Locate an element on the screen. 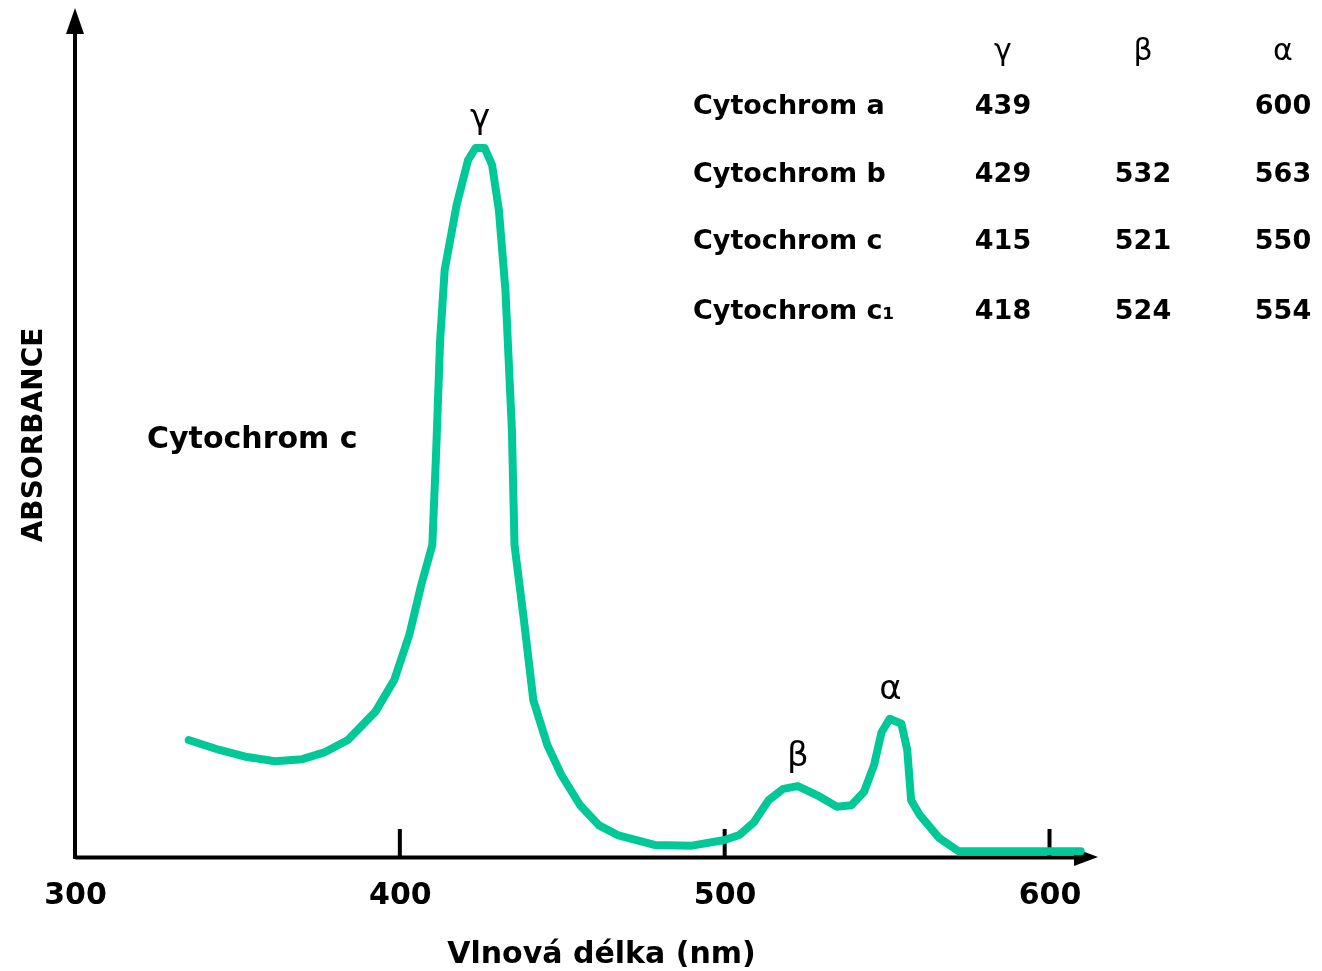 The height and width of the screenshot is (971, 1322). annotation: Cytochrom c is located at coordinates (788, 239).